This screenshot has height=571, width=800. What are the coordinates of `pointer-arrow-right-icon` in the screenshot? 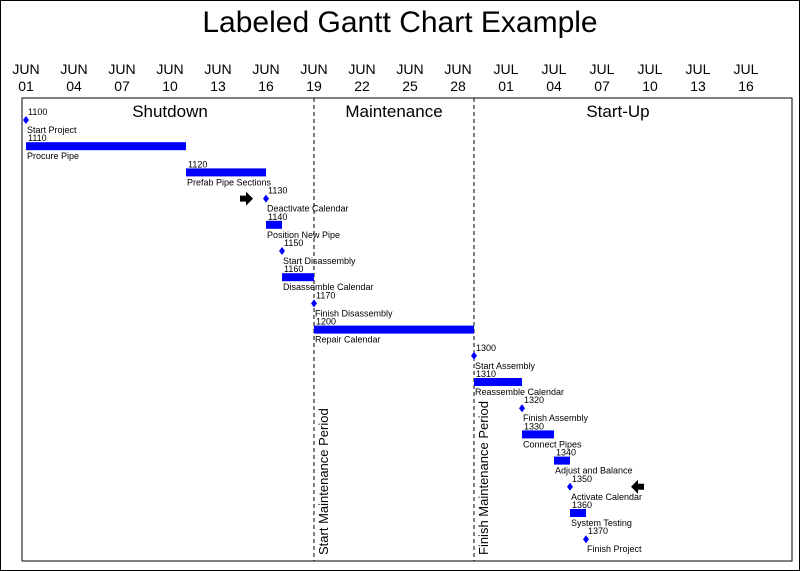 It's located at (246, 198).